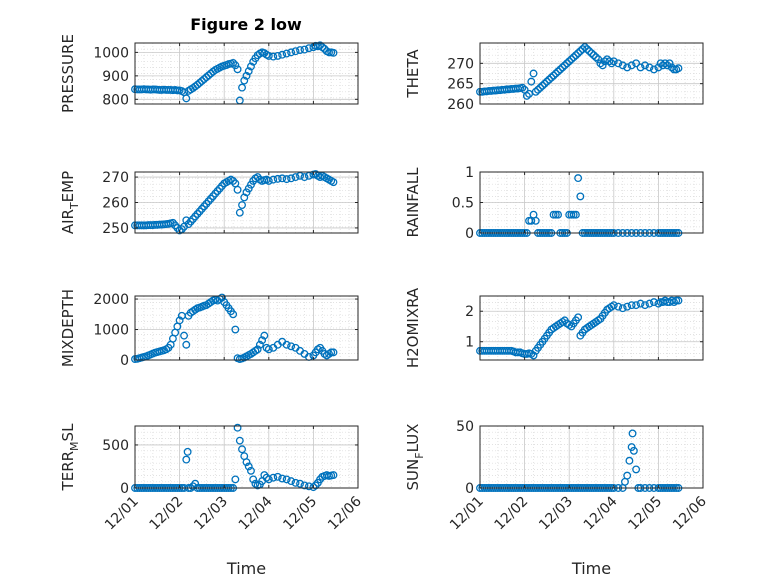  I want to click on panel-rainfall: 0 0.5 1 RAINFALL, so click(554, 203).